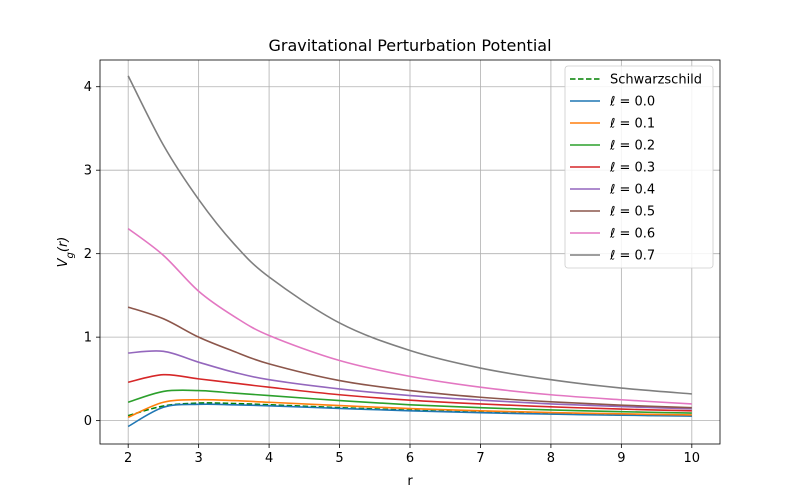 This screenshot has height=500, width=800. I want to click on y-axis-label: Vg(r), so click(66, 252).